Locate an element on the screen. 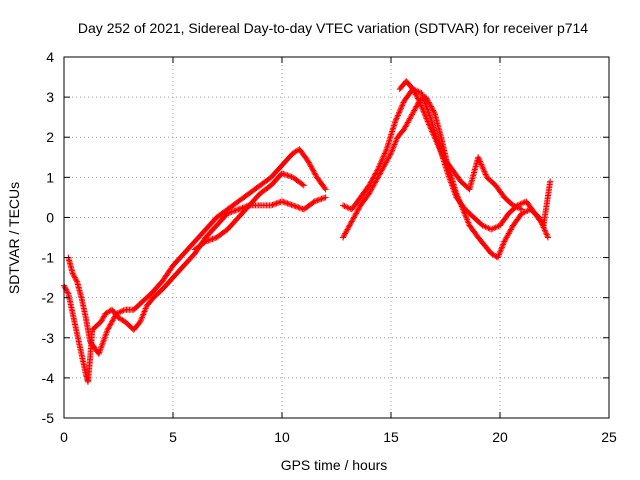 Image resolution: width=640 pixels, height=480 pixels. x-tick-label: 0 is located at coordinates (64, 437).